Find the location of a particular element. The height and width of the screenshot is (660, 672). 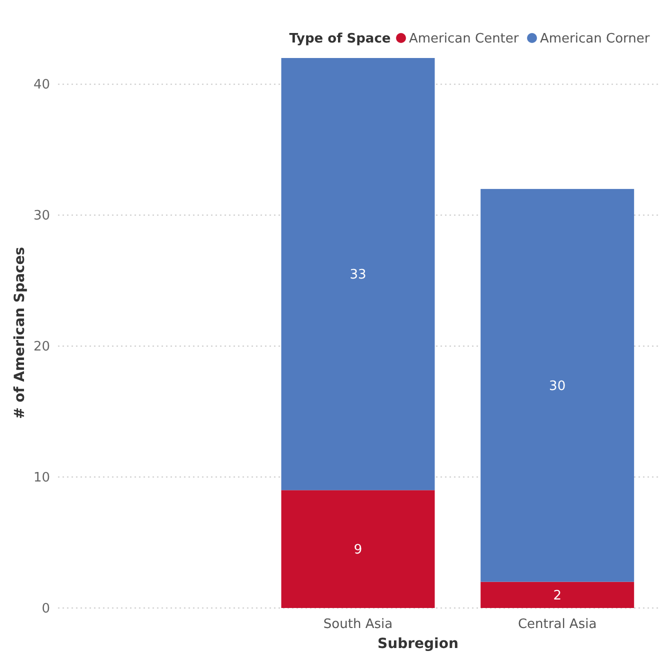

legend-title: Type of Space is located at coordinates (340, 39).